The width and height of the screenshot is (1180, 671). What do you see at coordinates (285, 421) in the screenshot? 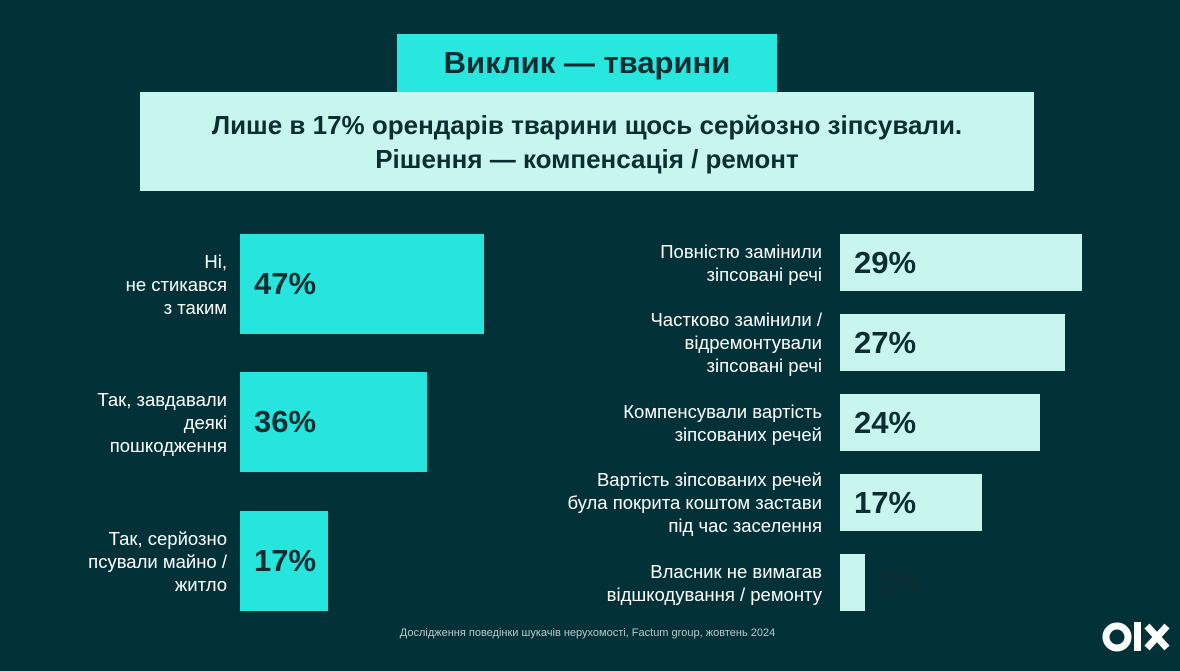
I see `value-label: 36%` at bounding box center [285, 421].